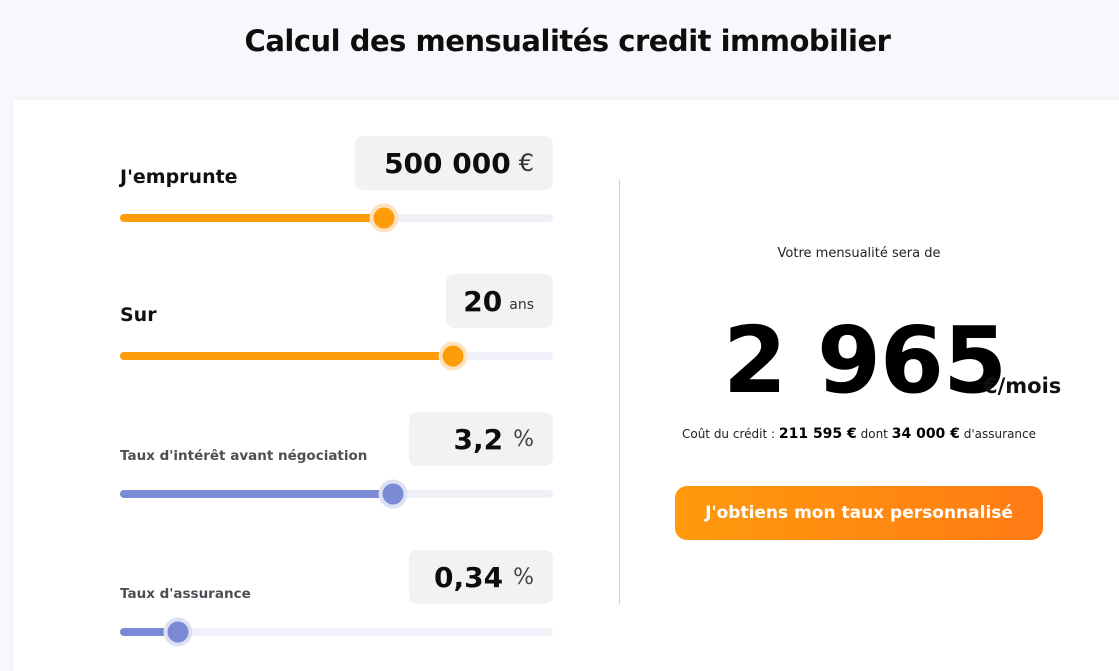  Describe the element at coordinates (336, 596) in the screenshot. I see `insurance-rate-field: Taux d'assurance 0,34 %` at that location.